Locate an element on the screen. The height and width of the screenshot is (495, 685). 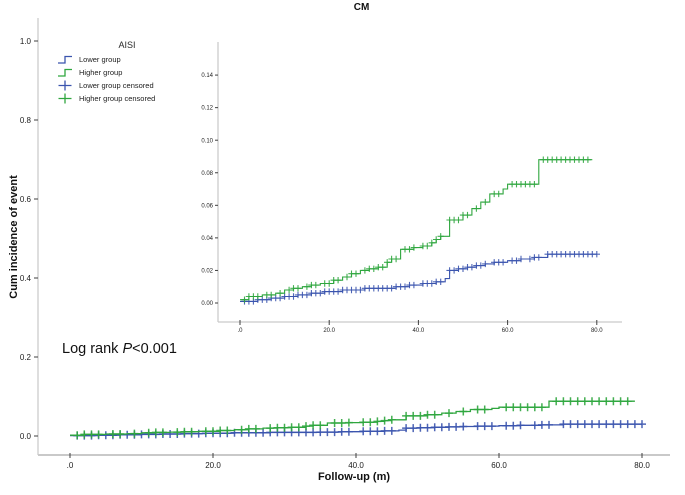
inset-y-tick-label: 0.02 is located at coordinates (207, 272).